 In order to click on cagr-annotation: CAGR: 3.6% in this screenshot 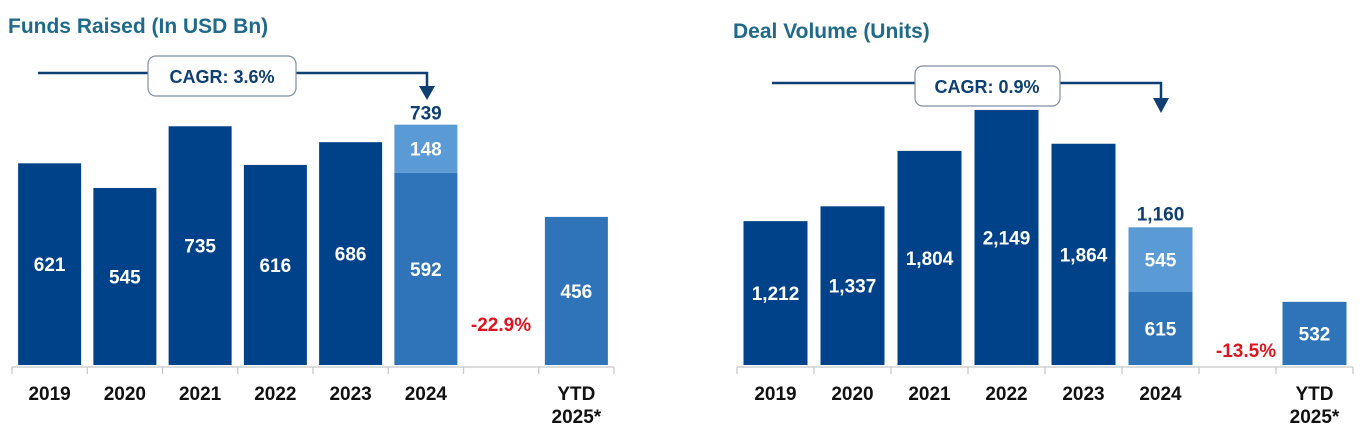, I will do `click(236, 77)`.